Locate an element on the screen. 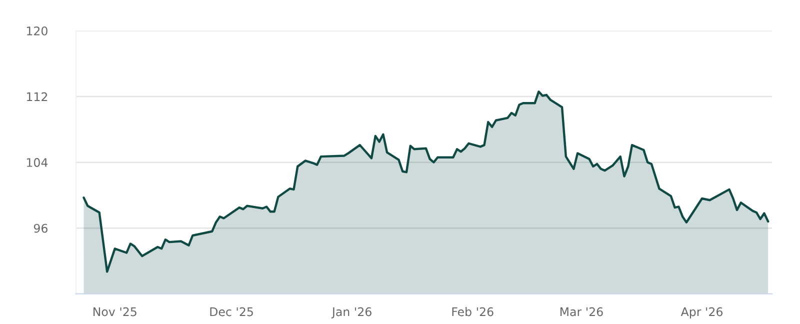  y-tick-label: 120 is located at coordinates (37, 31).